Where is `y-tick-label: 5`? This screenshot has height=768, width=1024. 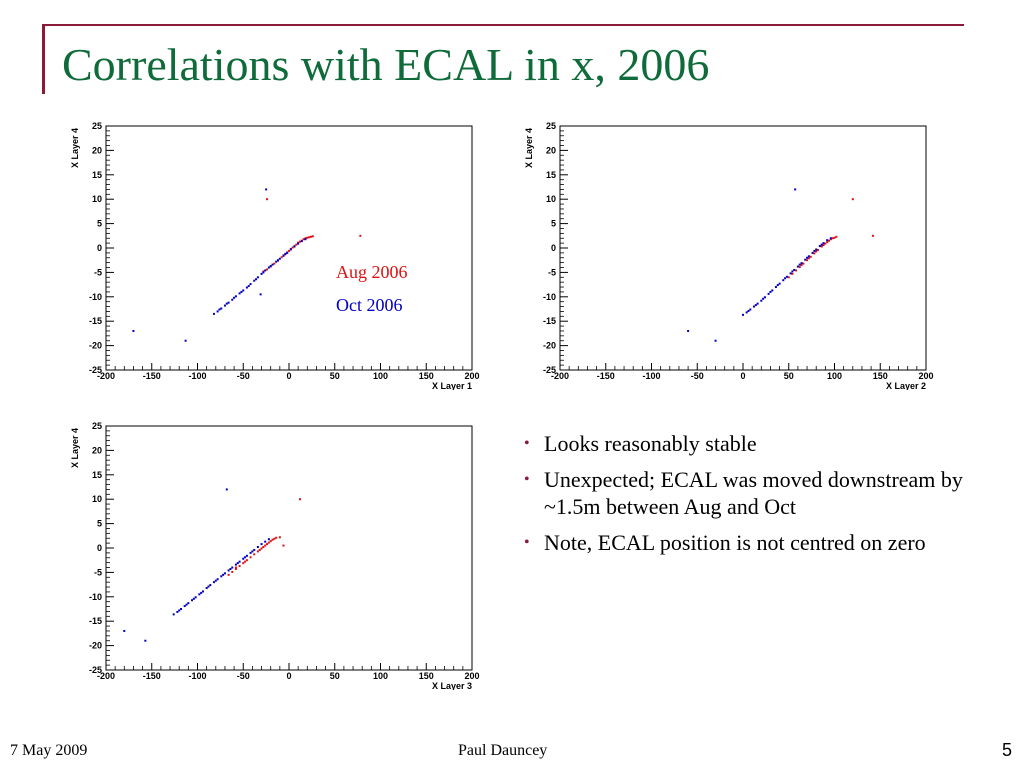 y-tick-label: 5 is located at coordinates (553, 224).